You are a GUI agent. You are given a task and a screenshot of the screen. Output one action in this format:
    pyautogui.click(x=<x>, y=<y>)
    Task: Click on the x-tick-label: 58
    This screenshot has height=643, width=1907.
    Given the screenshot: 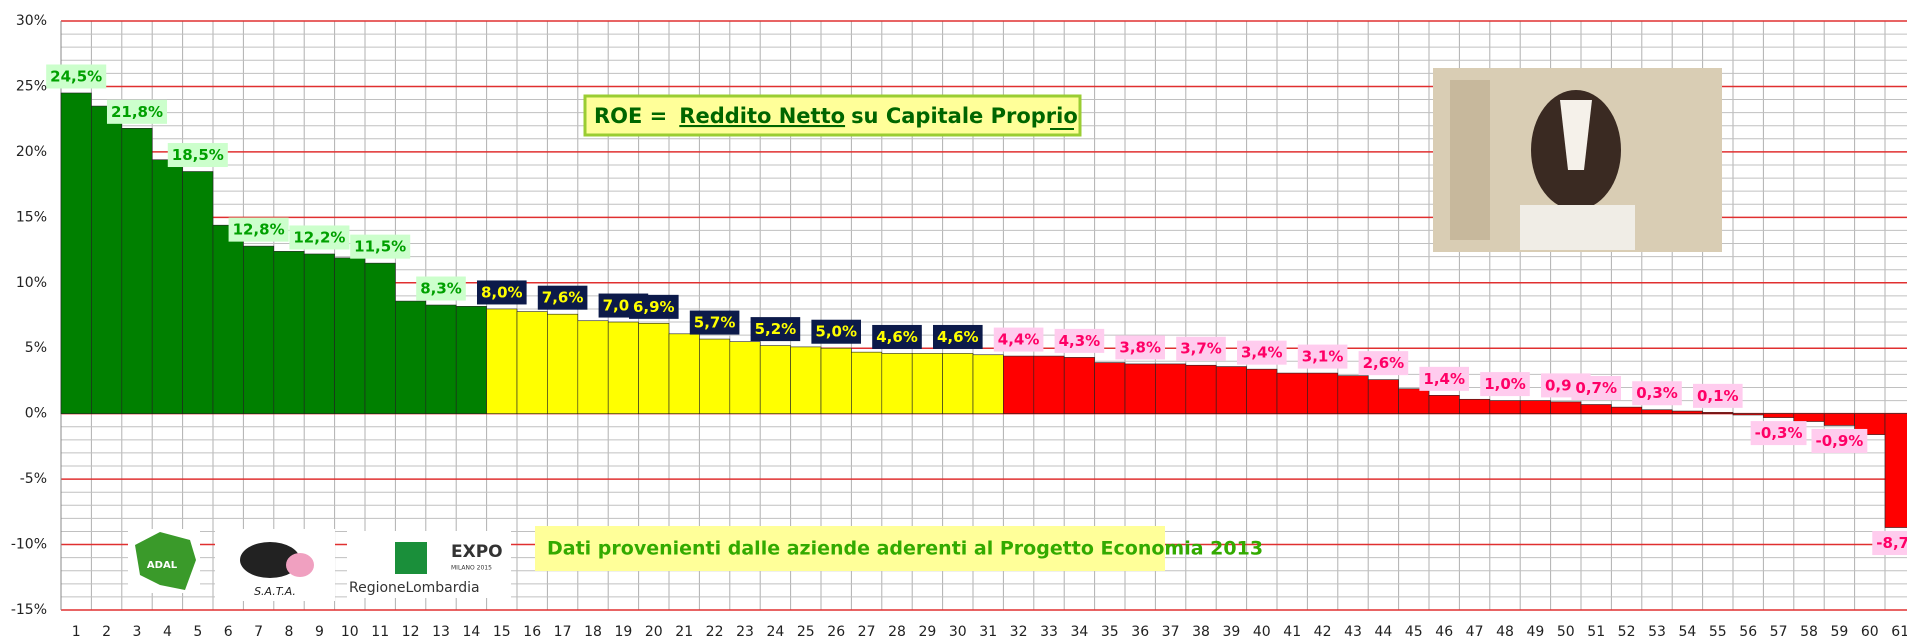 What is the action you would take?
    pyautogui.click(x=1809, y=632)
    